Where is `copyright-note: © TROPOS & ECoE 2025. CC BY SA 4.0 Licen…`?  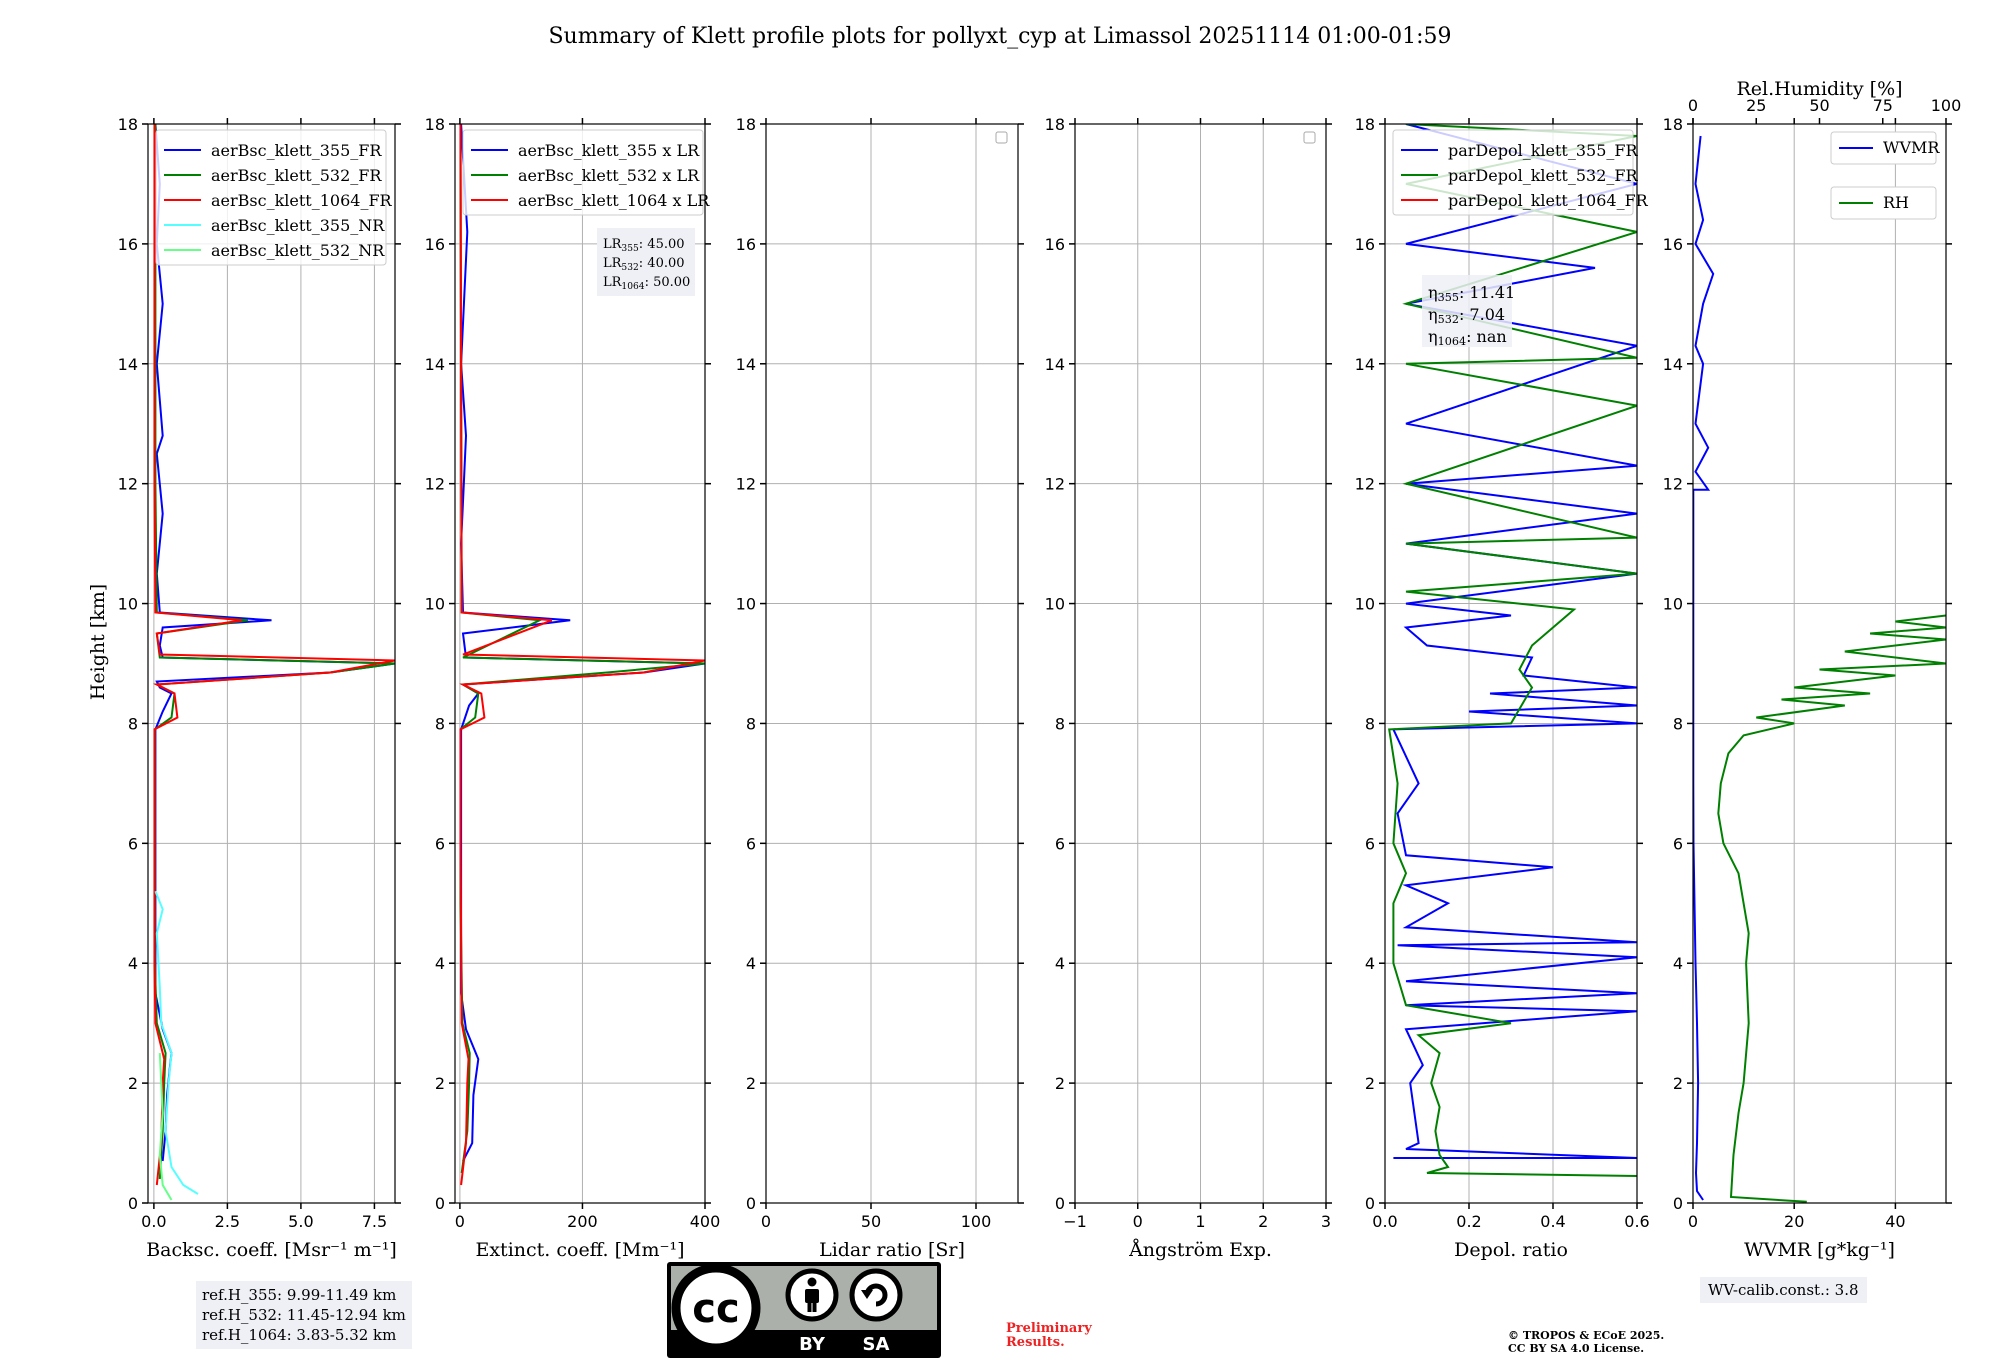 copyright-note: © TROPOS & ECoE 2025. CC BY SA 4.0 Licen… is located at coordinates (1586, 1342).